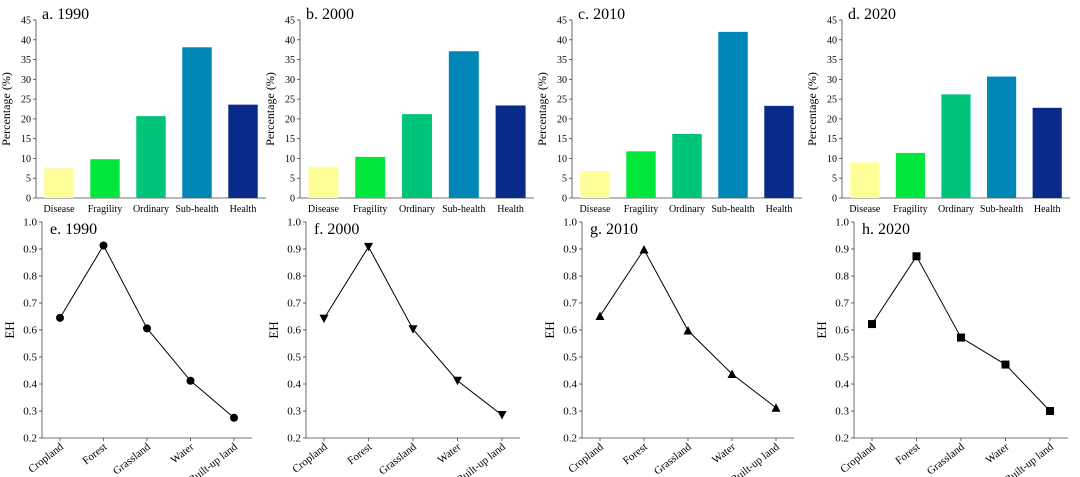  What do you see at coordinates (417, 209) in the screenshot?
I see `x-tick-label: Ordinary` at bounding box center [417, 209].